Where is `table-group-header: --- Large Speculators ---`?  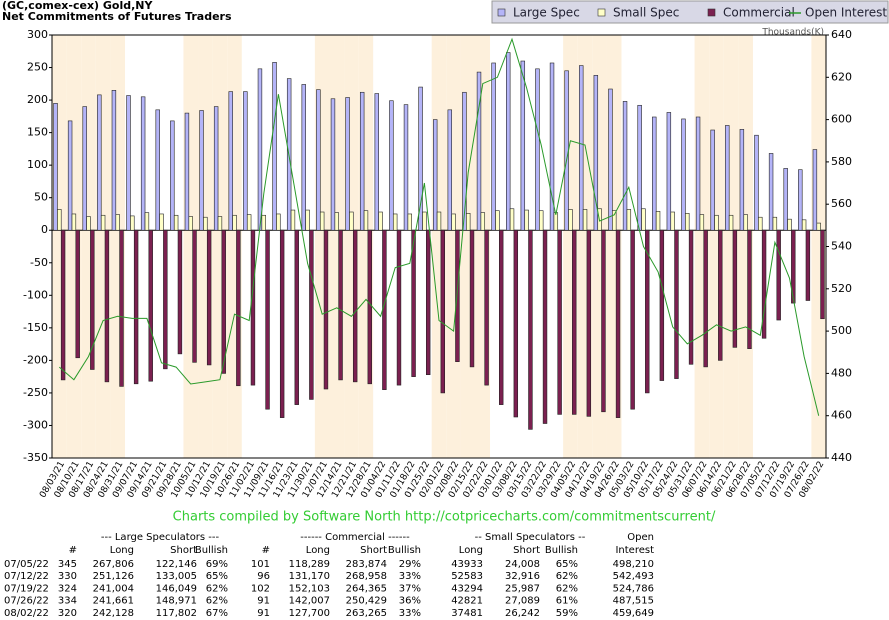 table-group-header: --- Large Speculators --- is located at coordinates (160, 537).